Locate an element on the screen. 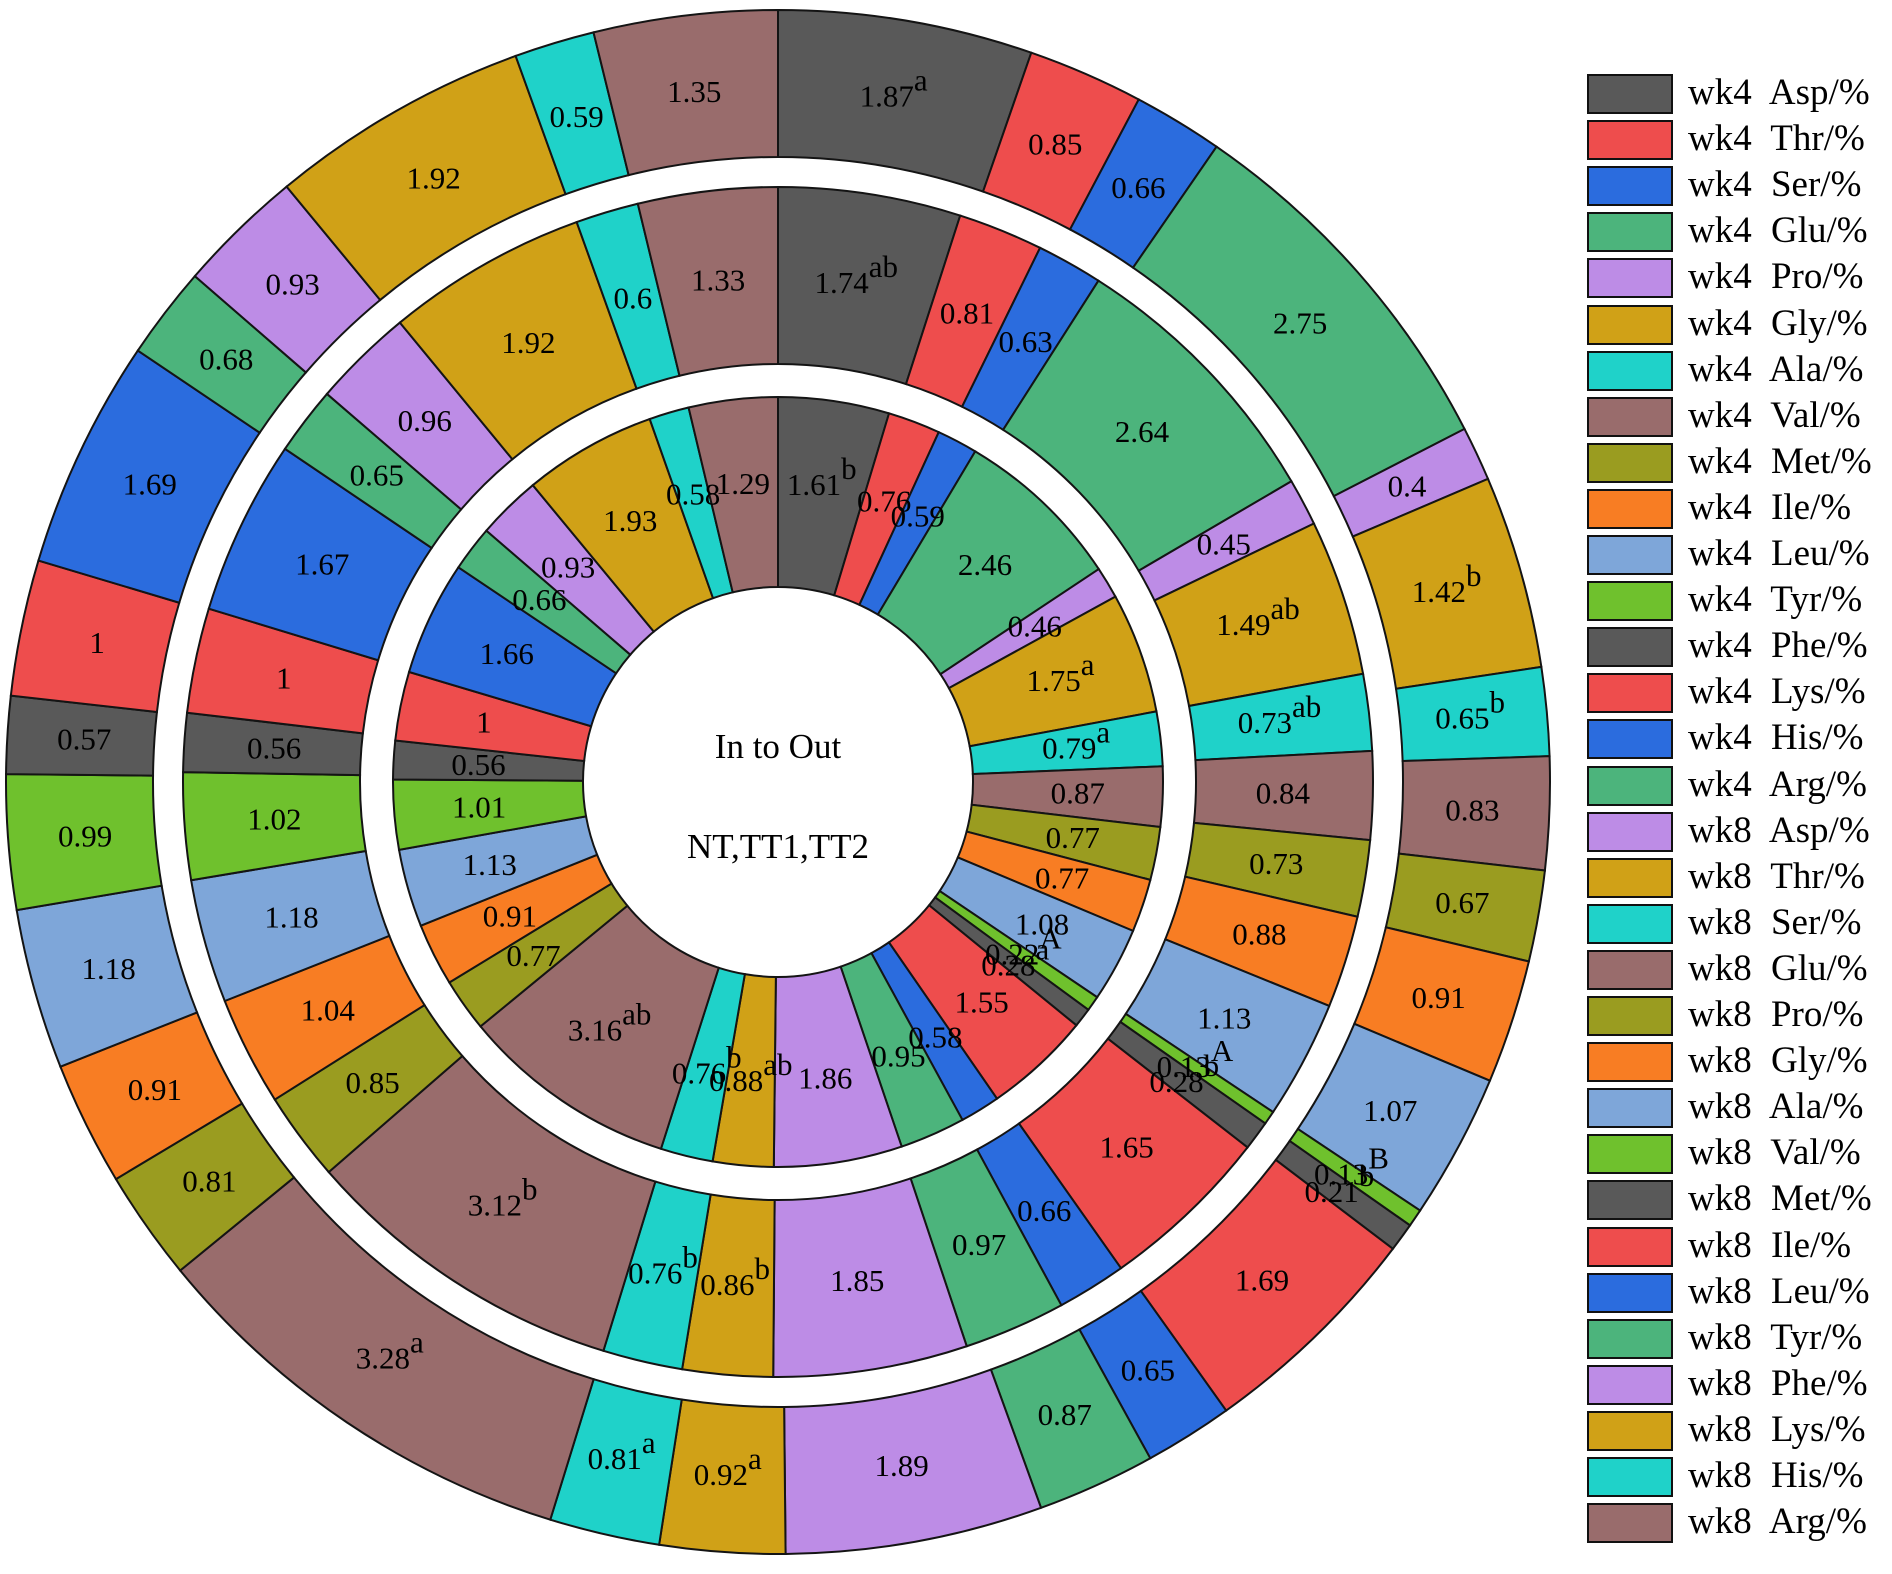 This screenshot has height=1574, width=1892. legend-swatch-wk8-Ser is located at coordinates (1630, 923).